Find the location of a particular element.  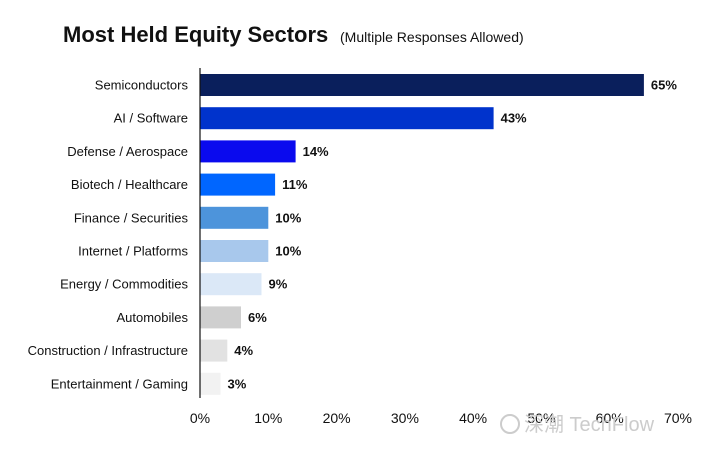

x-axis-ticks: 0% 10% 20% 30% 40% 50% 60% 70% is located at coordinates (441, 418).